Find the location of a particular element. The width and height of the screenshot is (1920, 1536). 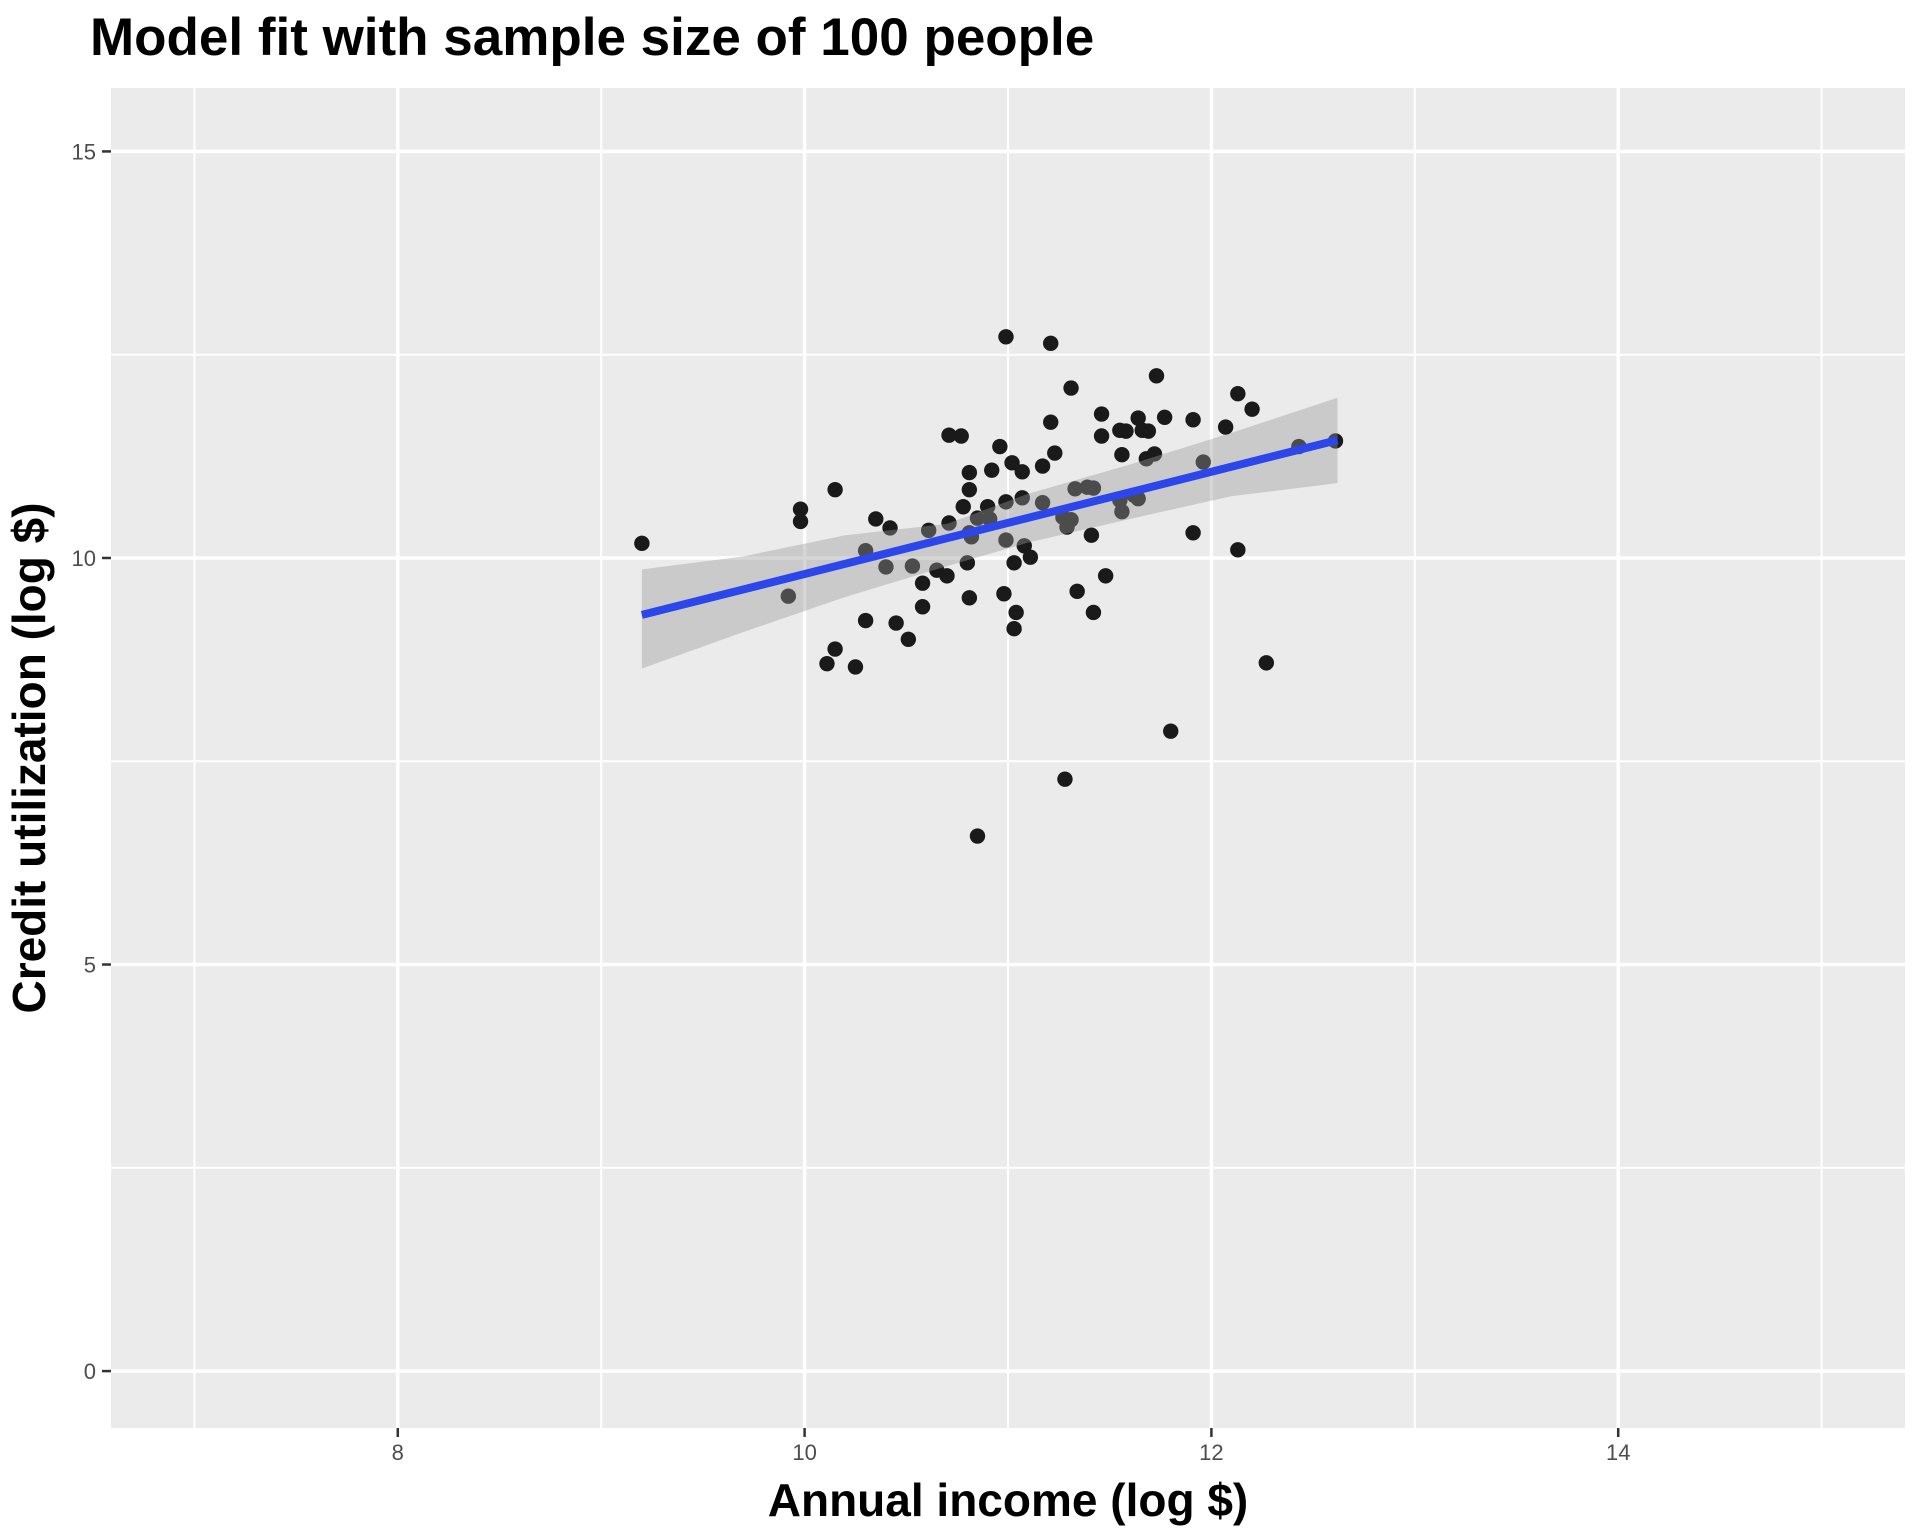

regression-line is located at coordinates (989, 527).